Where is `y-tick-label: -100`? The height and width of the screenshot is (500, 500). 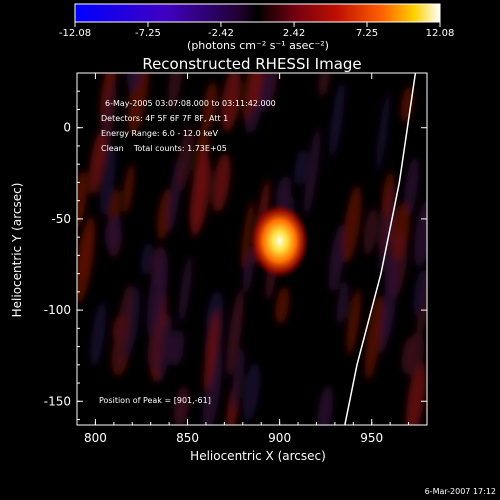
y-tick-label: -100 is located at coordinates (57, 310).